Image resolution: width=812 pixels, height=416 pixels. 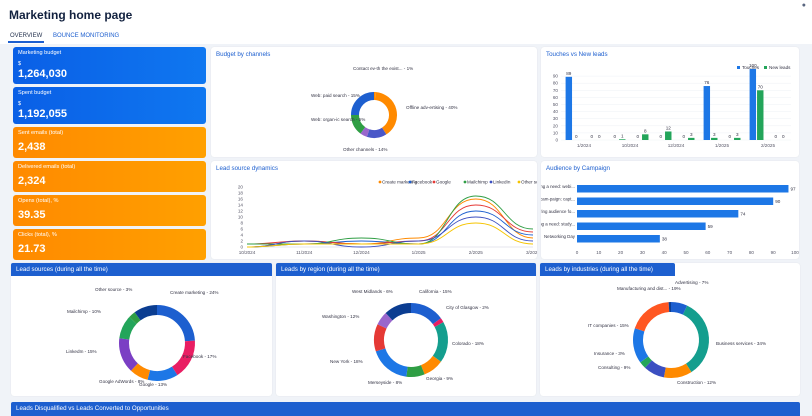 I want to click on chart-label: Consulting - 9%, so click(x=614, y=367).